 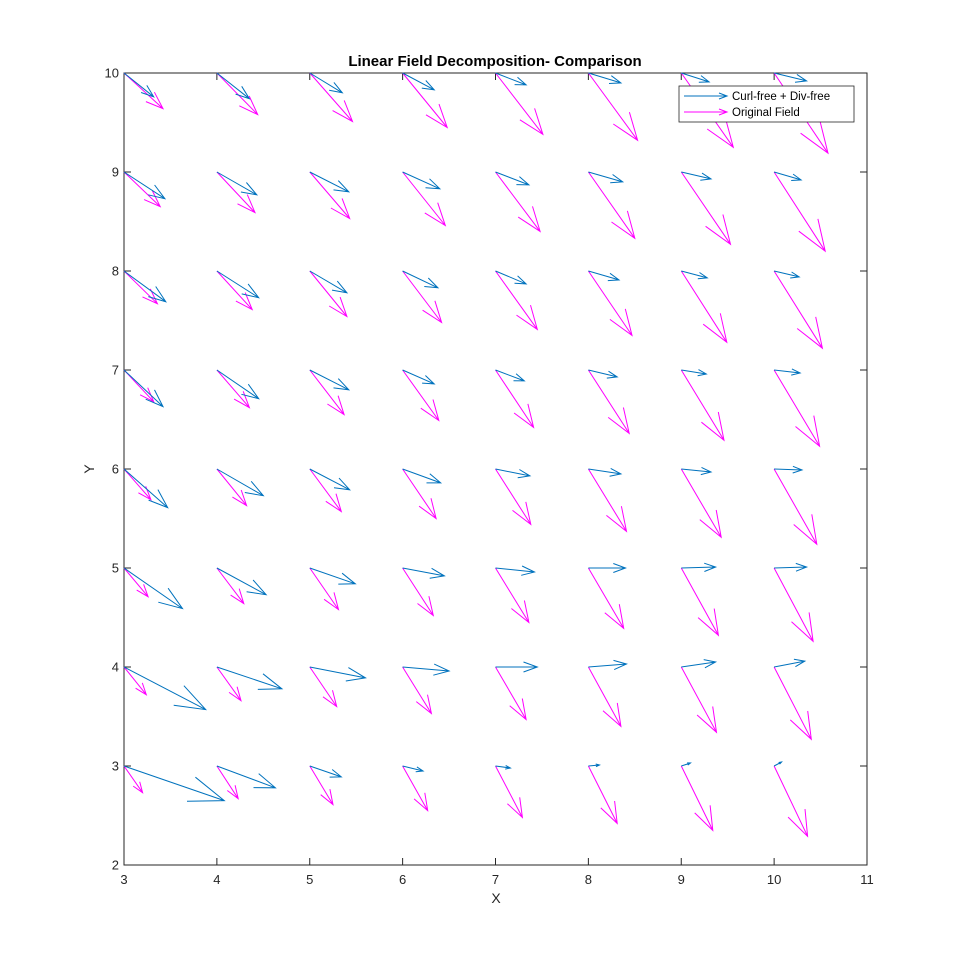 What do you see at coordinates (115, 370) in the screenshot?
I see `y-tick-label: 7` at bounding box center [115, 370].